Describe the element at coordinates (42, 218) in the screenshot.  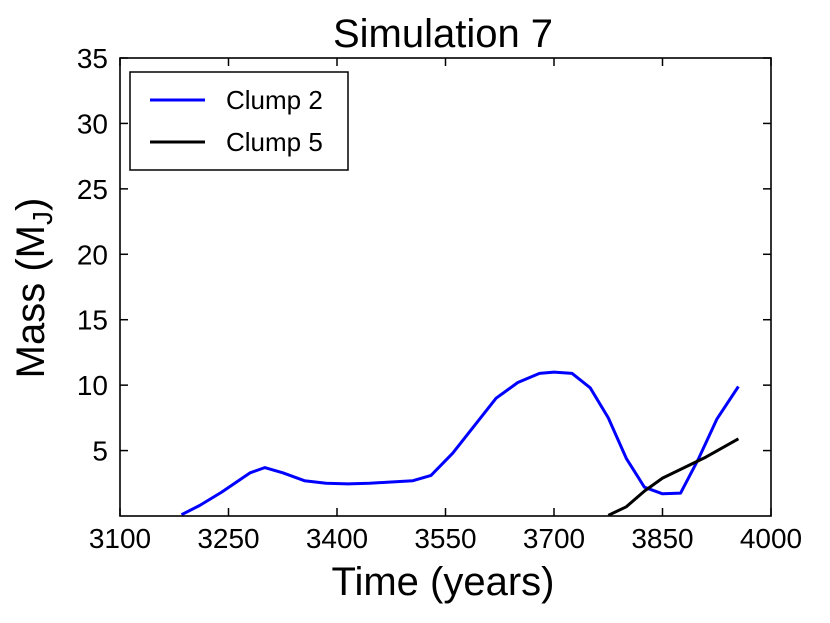
I see `y-axis-title-subscript: J` at that location.